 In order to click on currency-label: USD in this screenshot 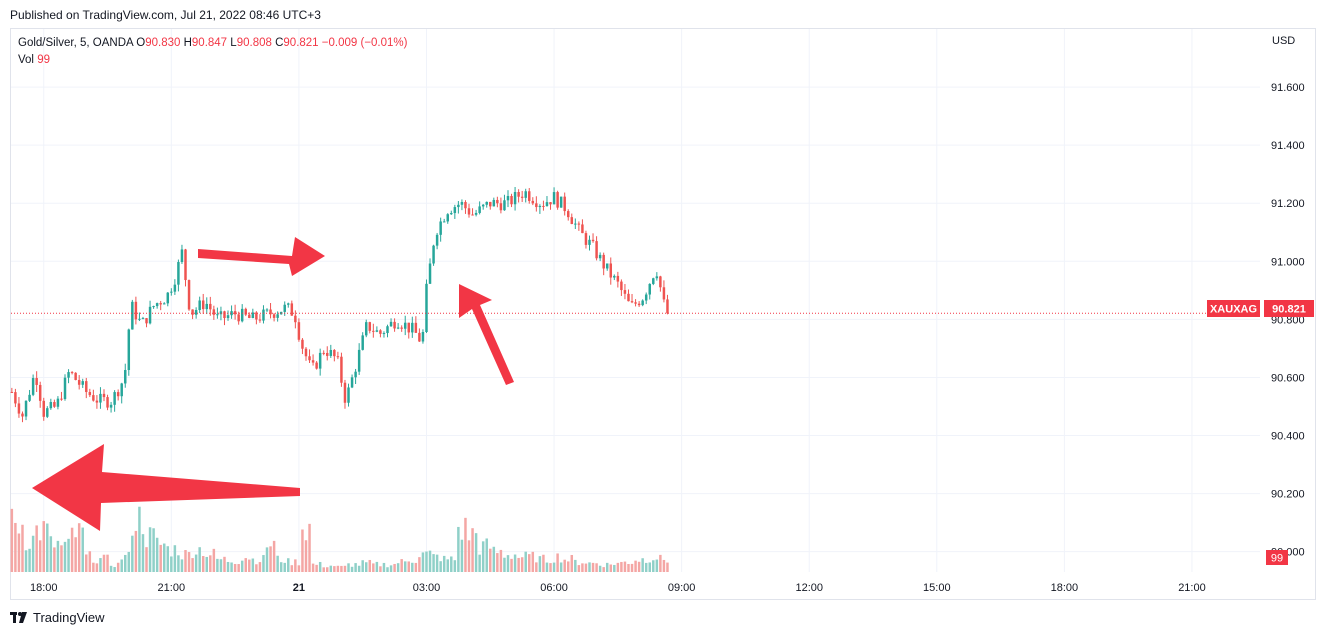, I will do `click(1283, 41)`.